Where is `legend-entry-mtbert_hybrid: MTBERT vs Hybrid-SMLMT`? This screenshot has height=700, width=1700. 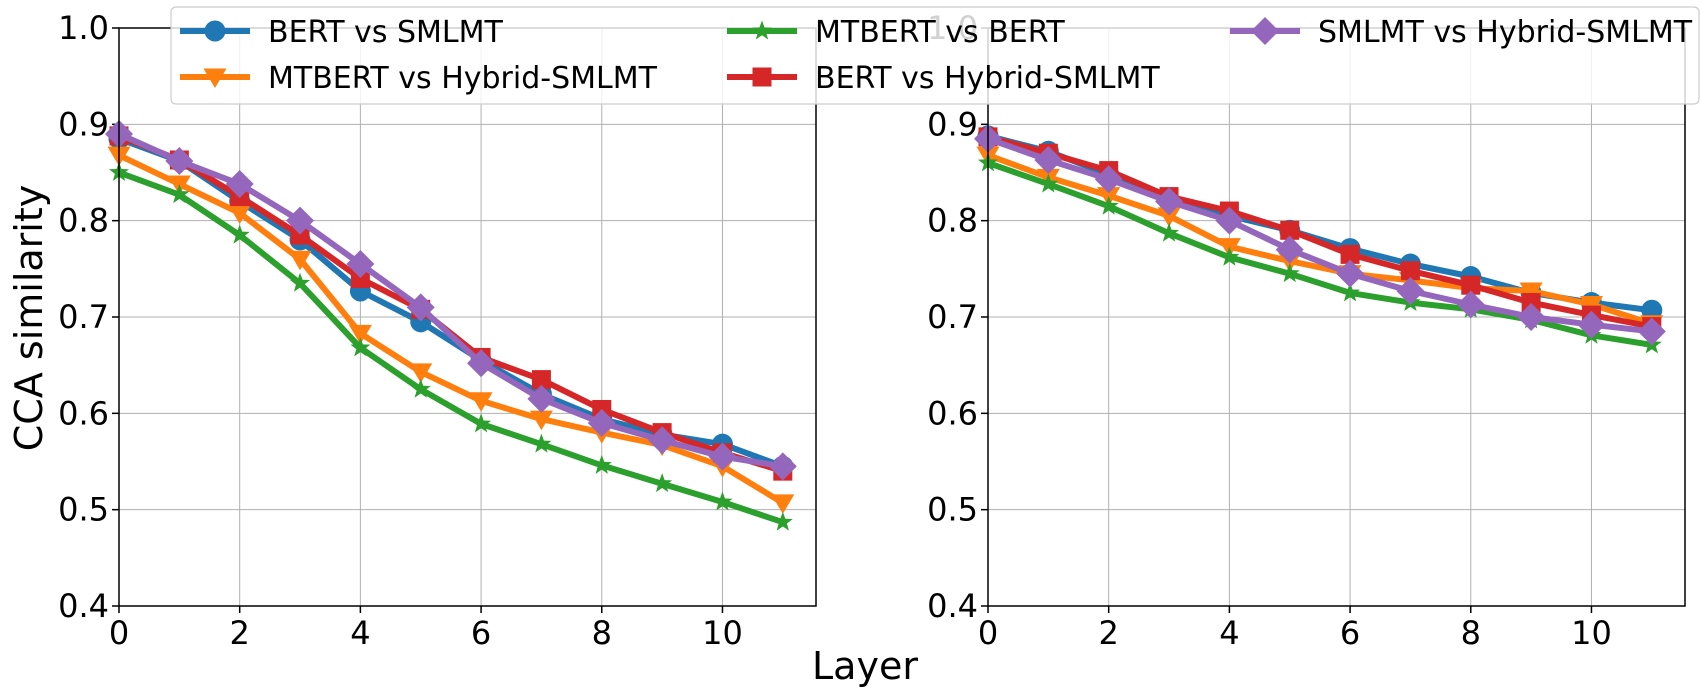 legend-entry-mtbert_hybrid: MTBERT vs Hybrid-SMLMT is located at coordinates (419, 78).